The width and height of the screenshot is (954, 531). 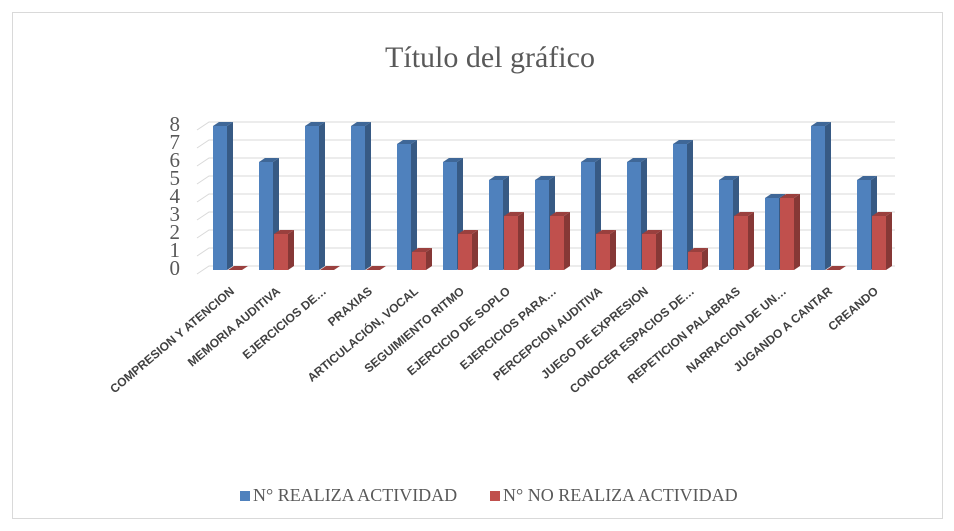 I want to click on y-tick-label: 8, so click(x=175, y=124).